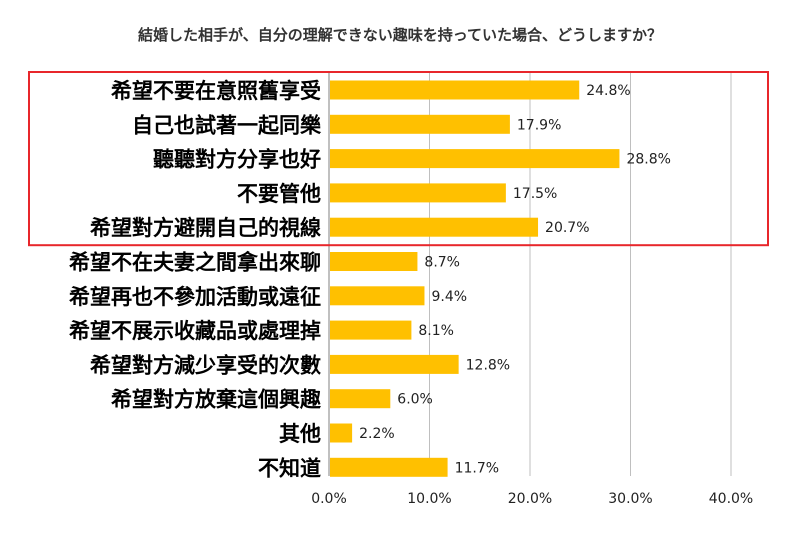 This screenshot has width=800, height=533. What do you see at coordinates (415, 400) in the screenshot?
I see `value-label: 6.0%` at bounding box center [415, 400].